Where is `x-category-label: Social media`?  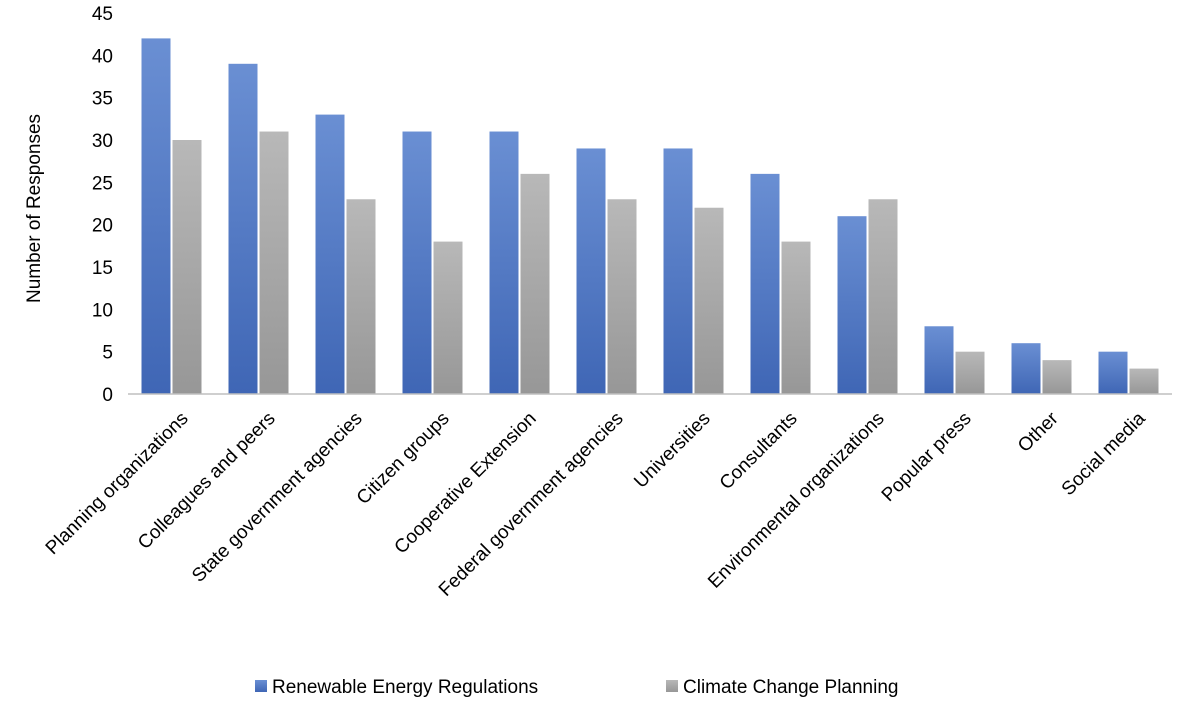
x-category-label: Social media is located at coordinates (1104, 454).